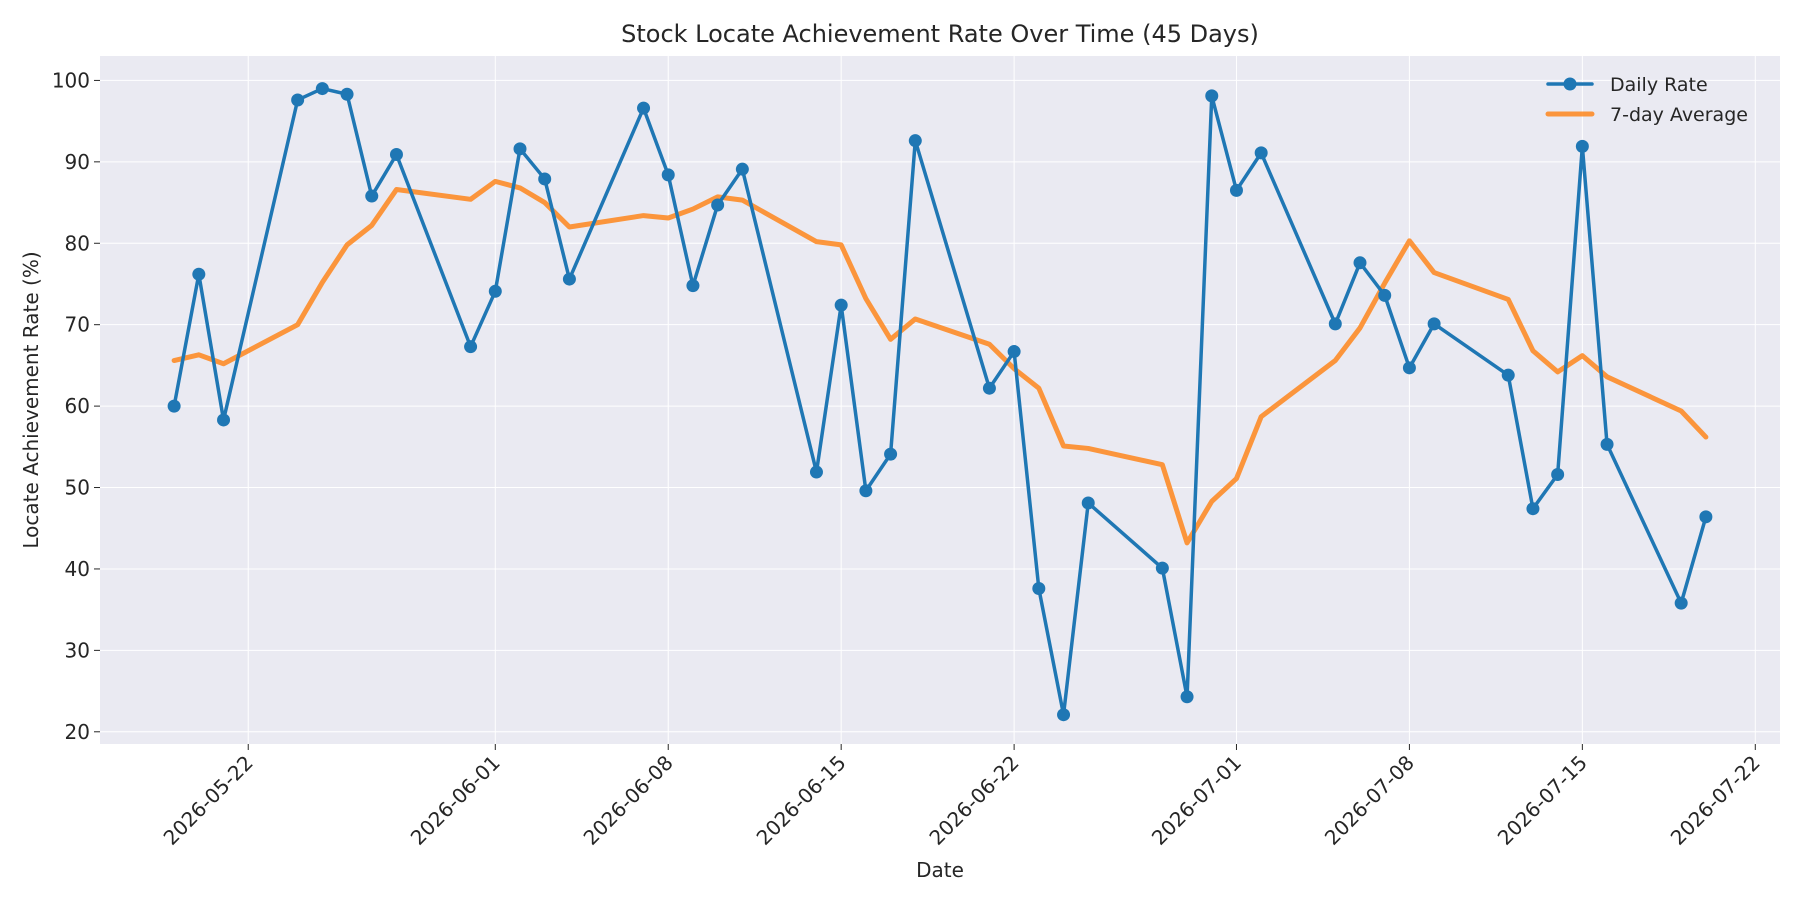 This screenshot has width=1800, height=900. Describe the element at coordinates (1679, 115) in the screenshot. I see `legend-label: 7-day Average` at that location.